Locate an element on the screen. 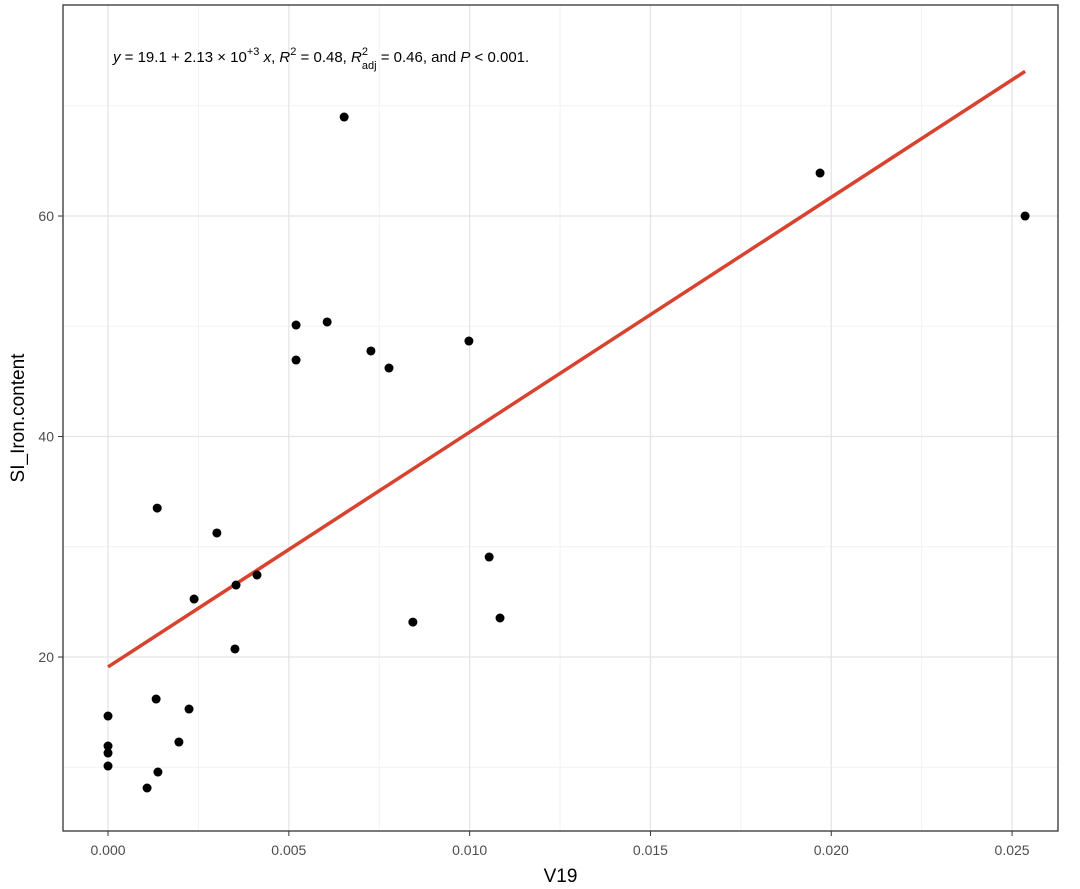 This screenshot has height=889, width=1080. x-tick-label: 0.010 is located at coordinates (469, 850).